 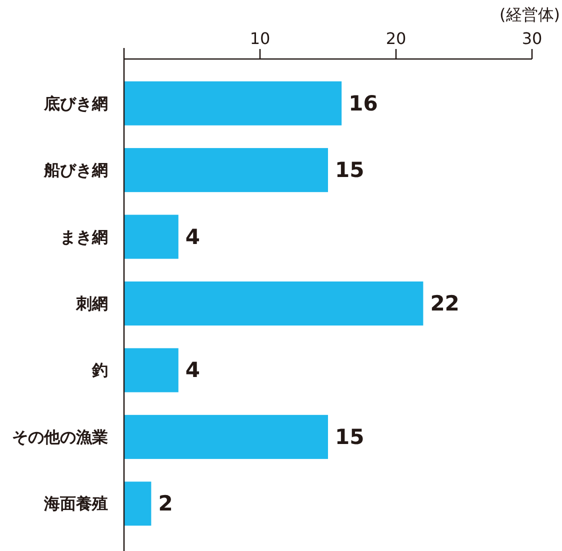 What do you see at coordinates (445, 304) in the screenshot?
I see `data-label: 22` at bounding box center [445, 304].